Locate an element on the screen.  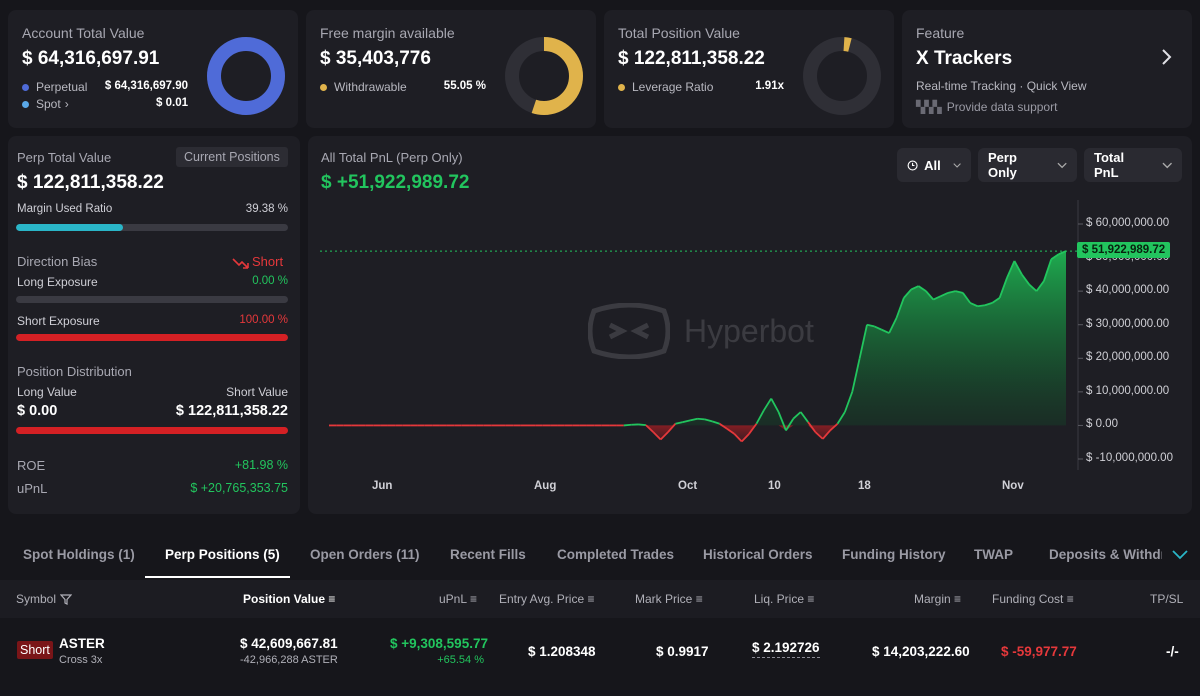
long-value-label: Long Value is located at coordinates (47, 392).